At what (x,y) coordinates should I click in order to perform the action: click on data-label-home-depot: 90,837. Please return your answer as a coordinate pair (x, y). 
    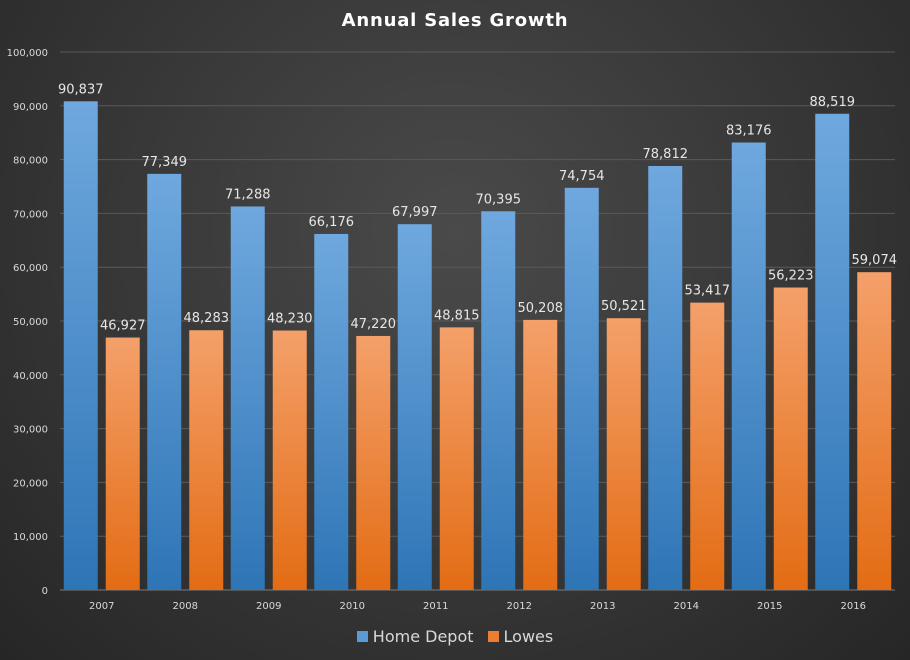
    Looking at the image, I should click on (81, 89).